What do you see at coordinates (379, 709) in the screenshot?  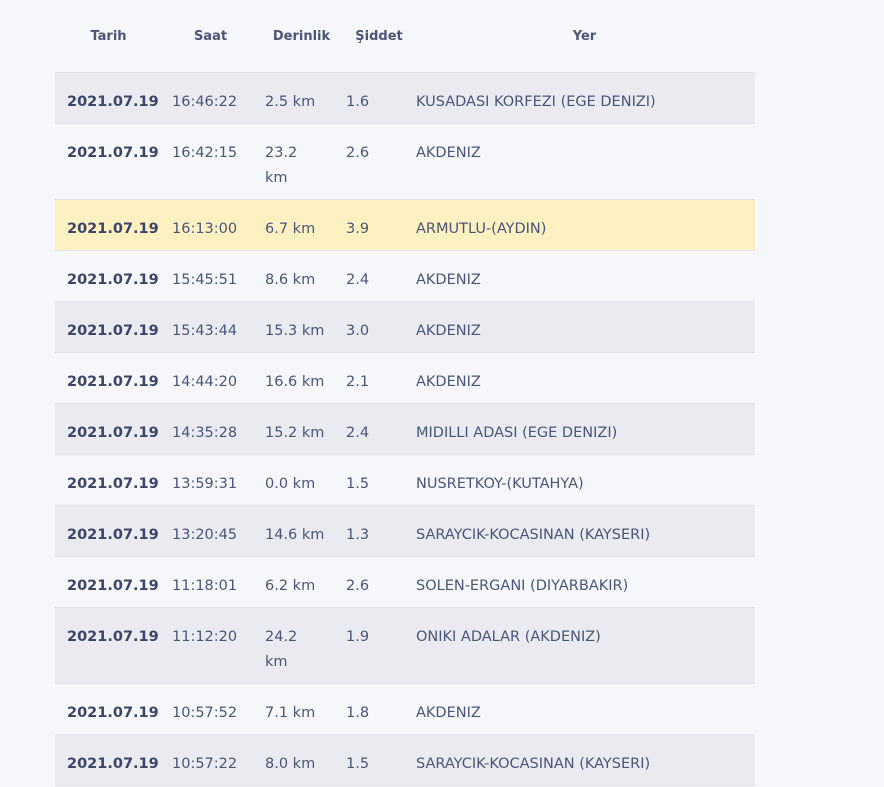 I see `cell-magnitude: 1.8` at bounding box center [379, 709].